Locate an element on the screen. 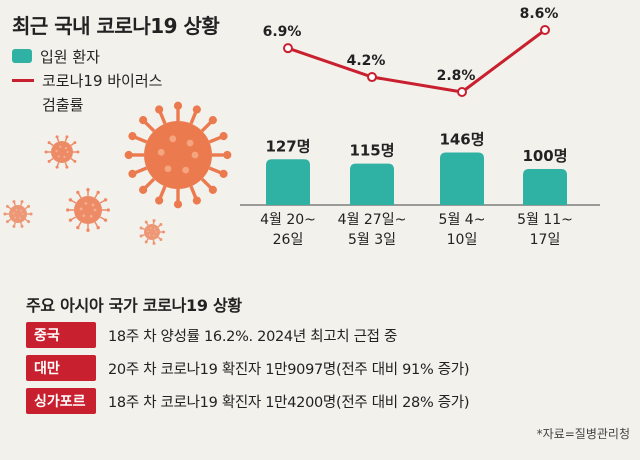  country-badge: 싱가포르 is located at coordinates (61, 401).